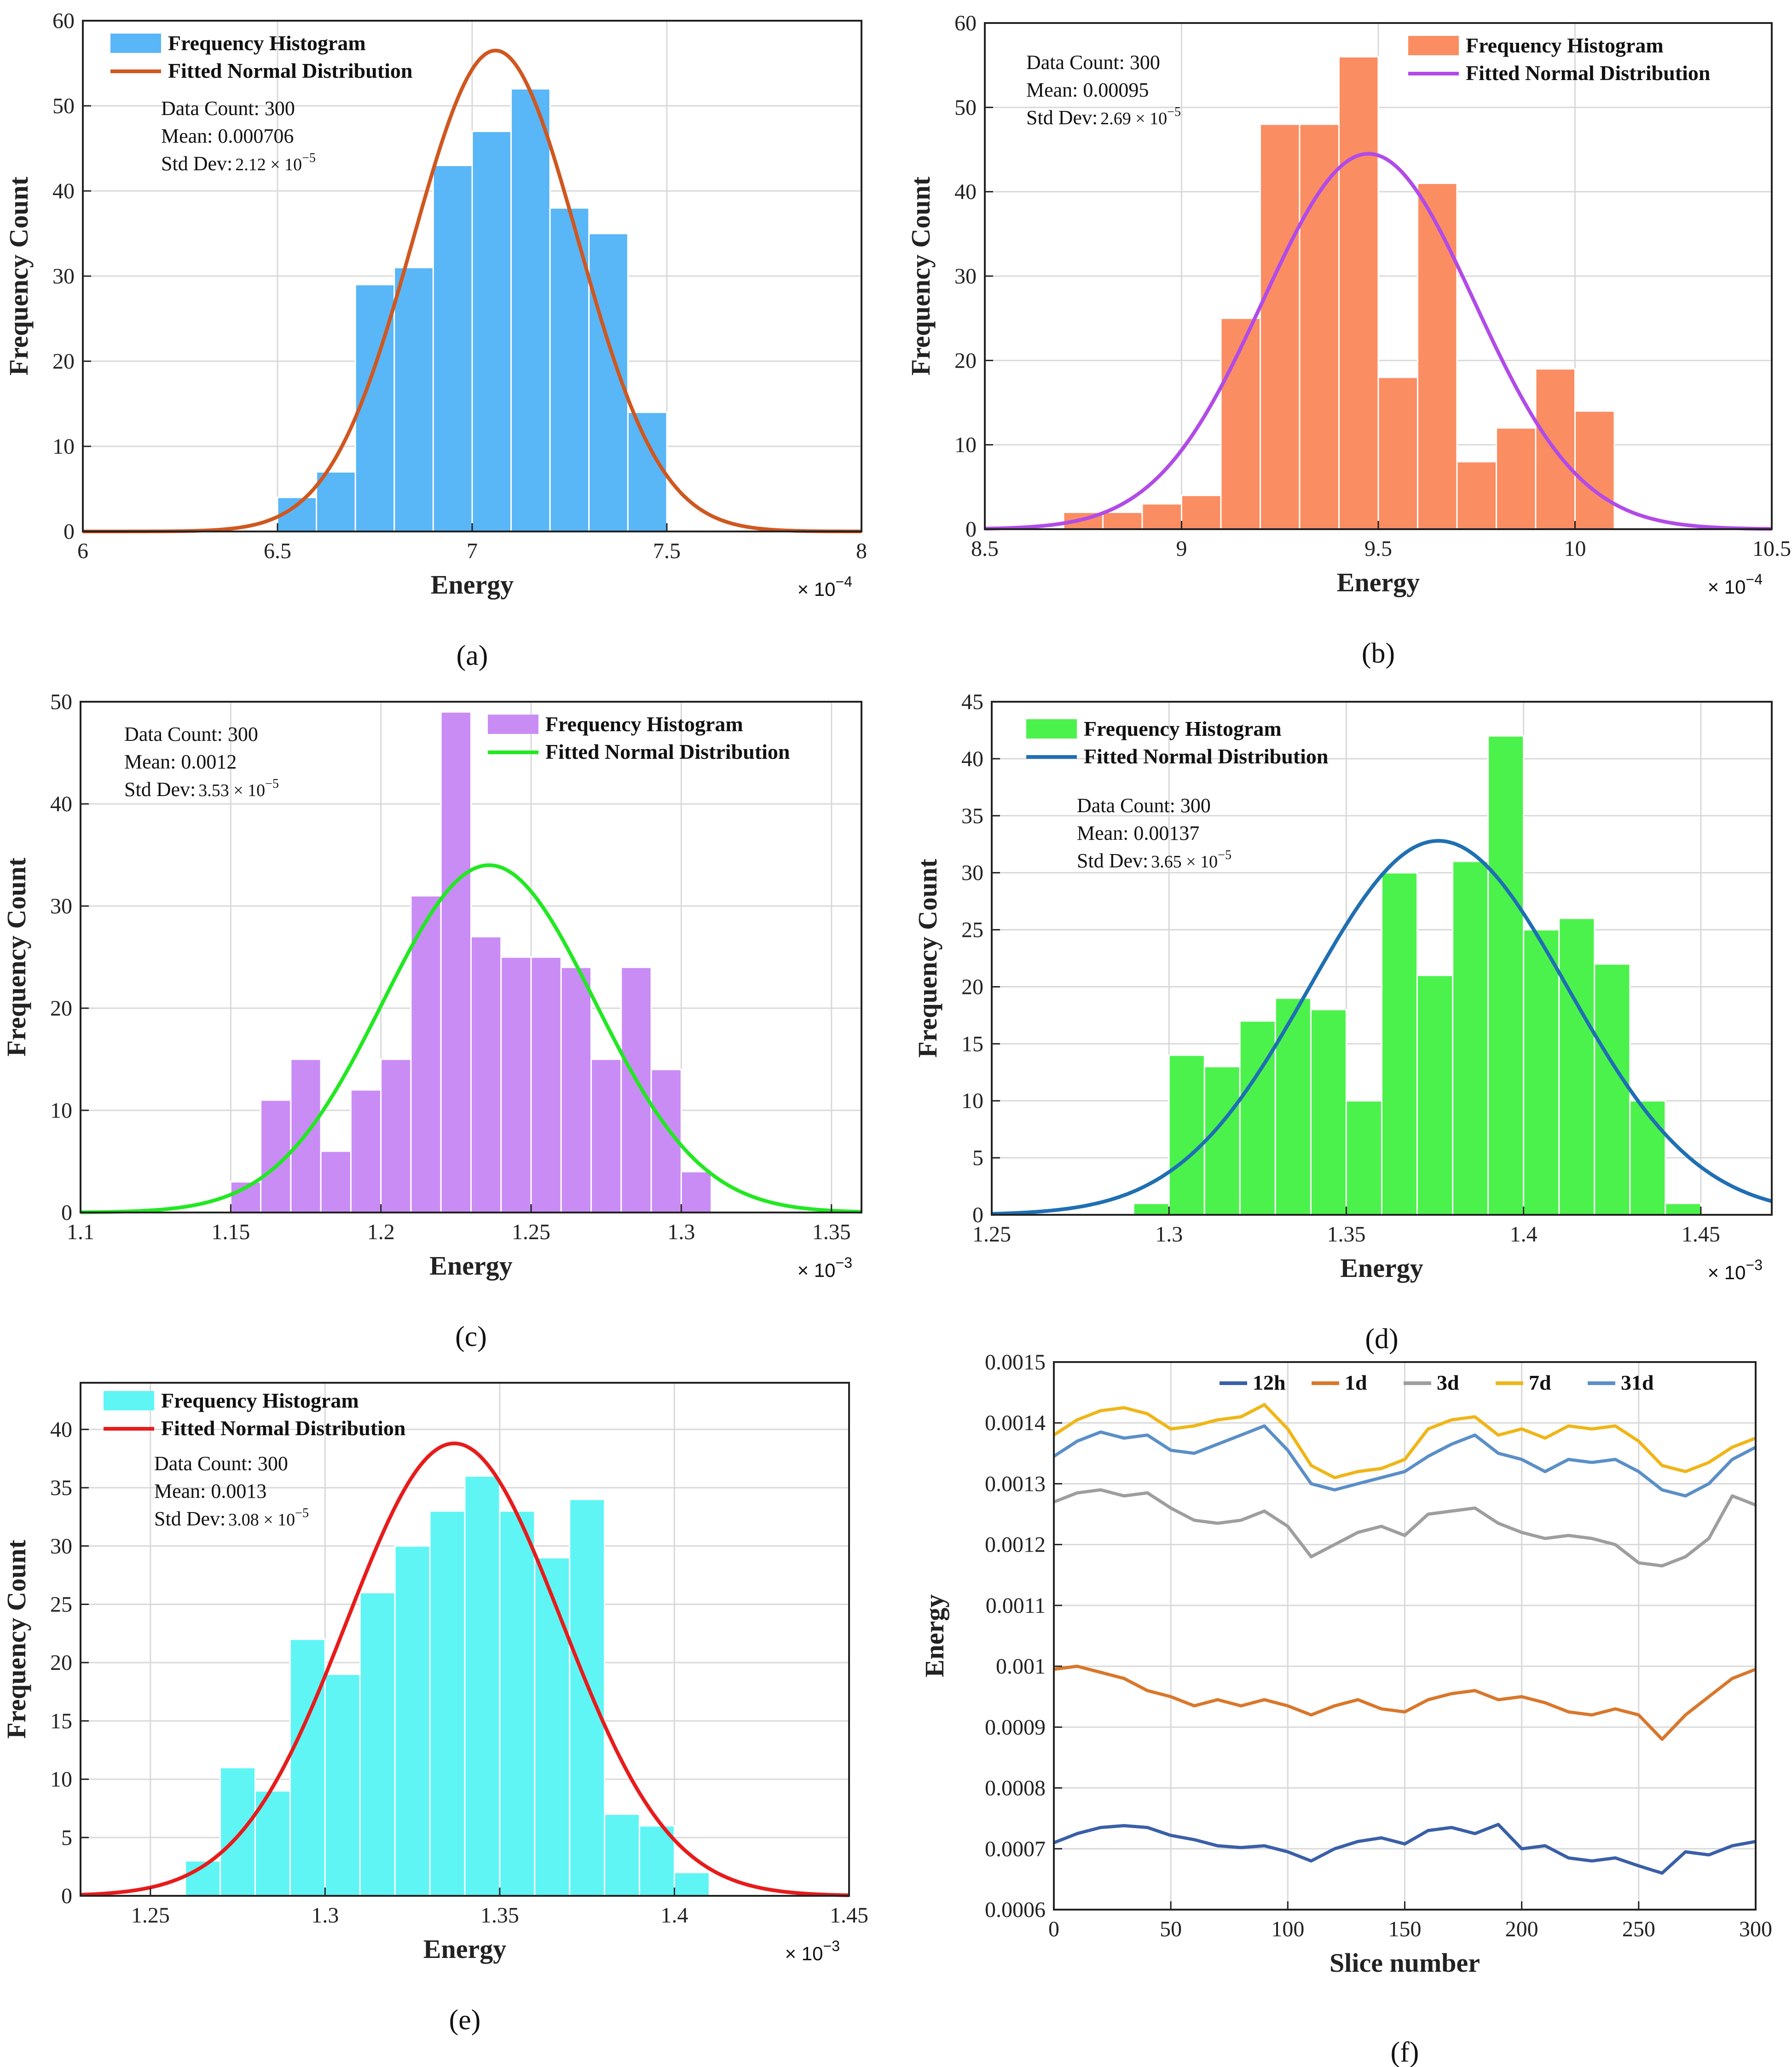 The height and width of the screenshot is (2067, 1792). I want to click on y-tick-label: 5, so click(66, 1837).